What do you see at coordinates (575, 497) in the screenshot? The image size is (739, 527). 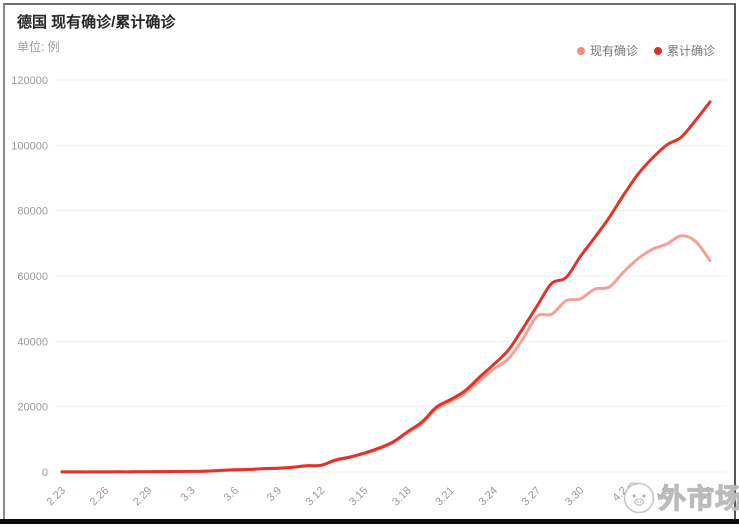 I see `x-axis-tick-label: 3.30` at bounding box center [575, 497].